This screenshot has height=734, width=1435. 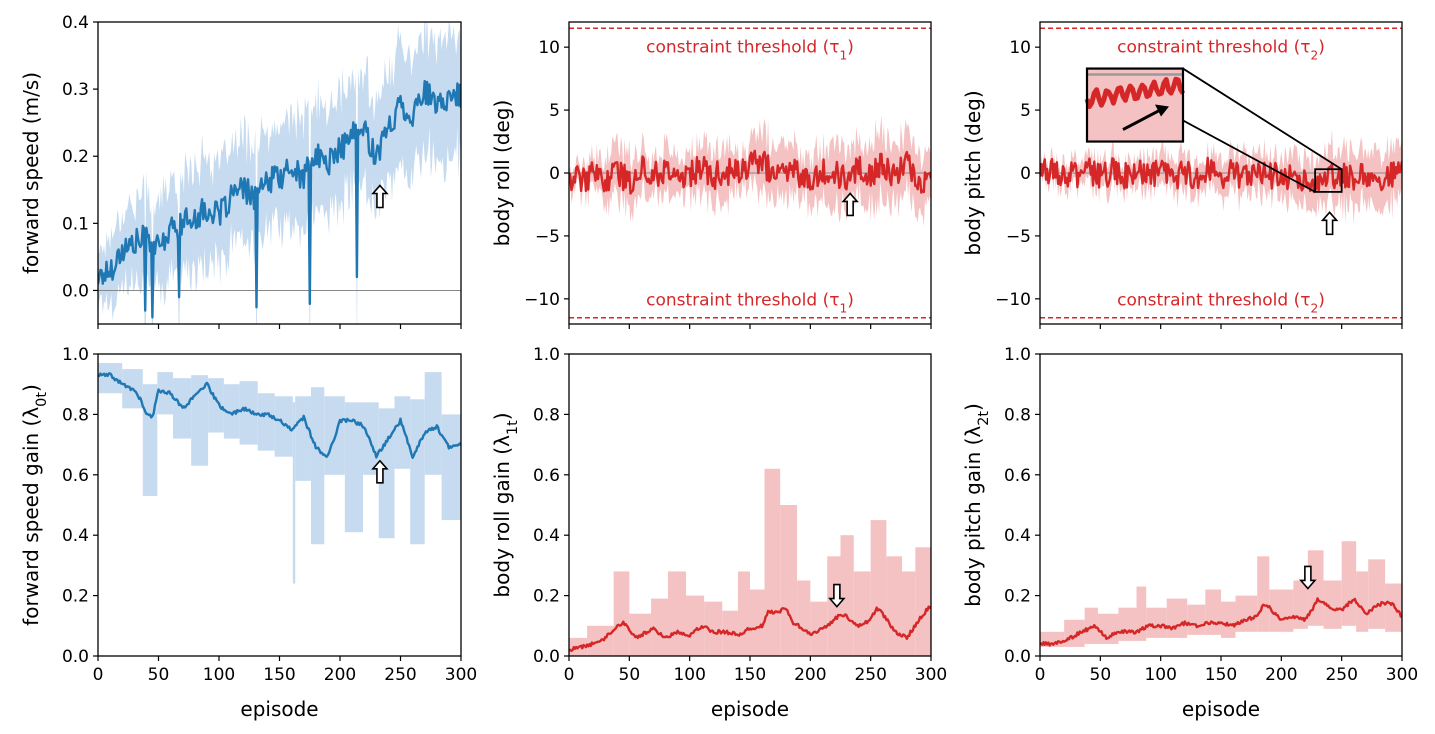 What do you see at coordinates (547, 237) in the screenshot?
I see `y-tick-label: −5` at bounding box center [547, 237].